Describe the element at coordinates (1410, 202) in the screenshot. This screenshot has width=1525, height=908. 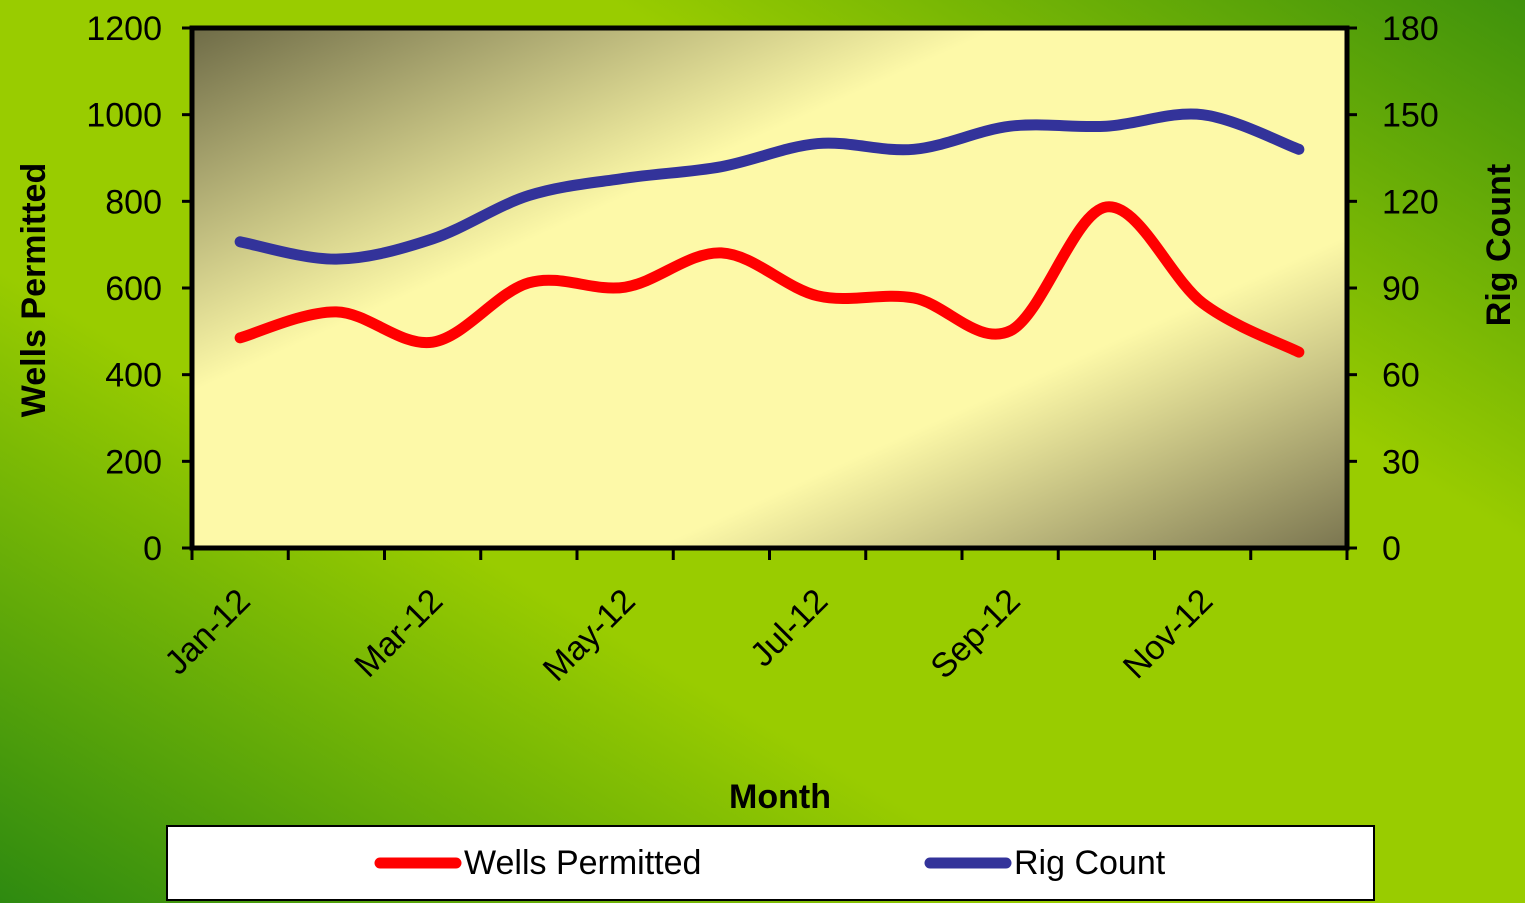
I see `y2-tick-label: 120` at that location.